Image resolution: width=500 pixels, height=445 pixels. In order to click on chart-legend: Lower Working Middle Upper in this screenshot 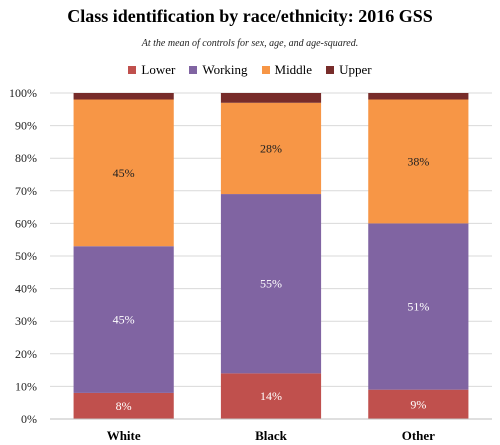, I will do `click(250, 70)`.